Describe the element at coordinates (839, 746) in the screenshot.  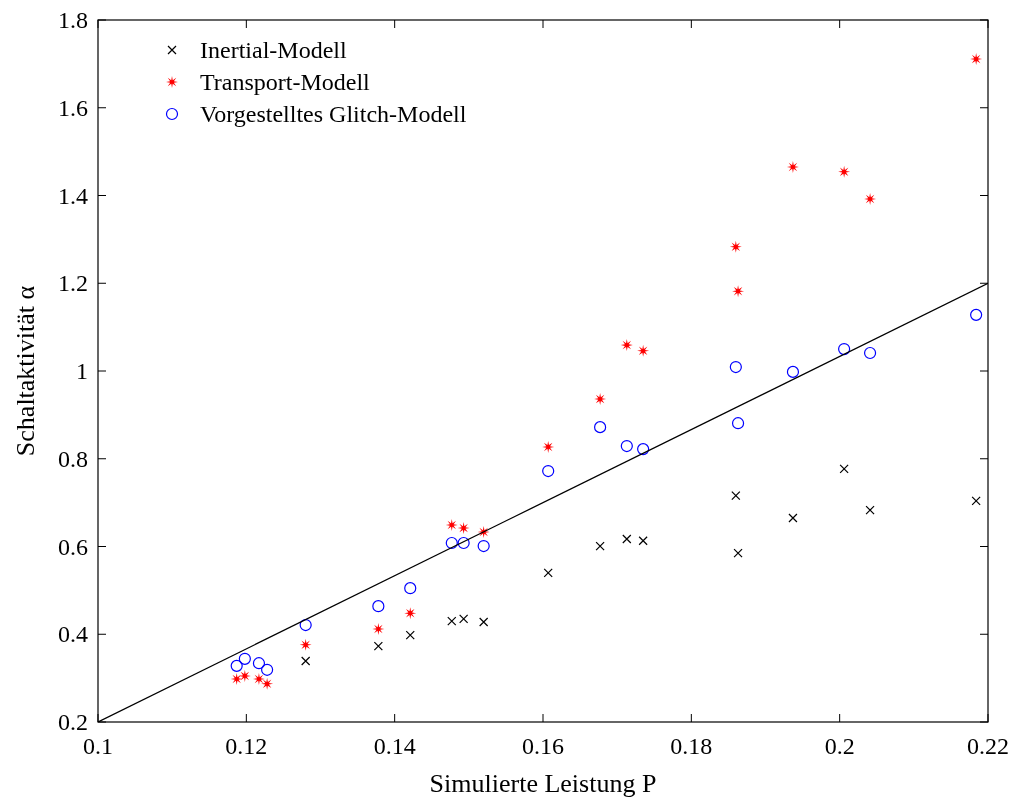
I see `x-tick-label: 0.2` at that location.